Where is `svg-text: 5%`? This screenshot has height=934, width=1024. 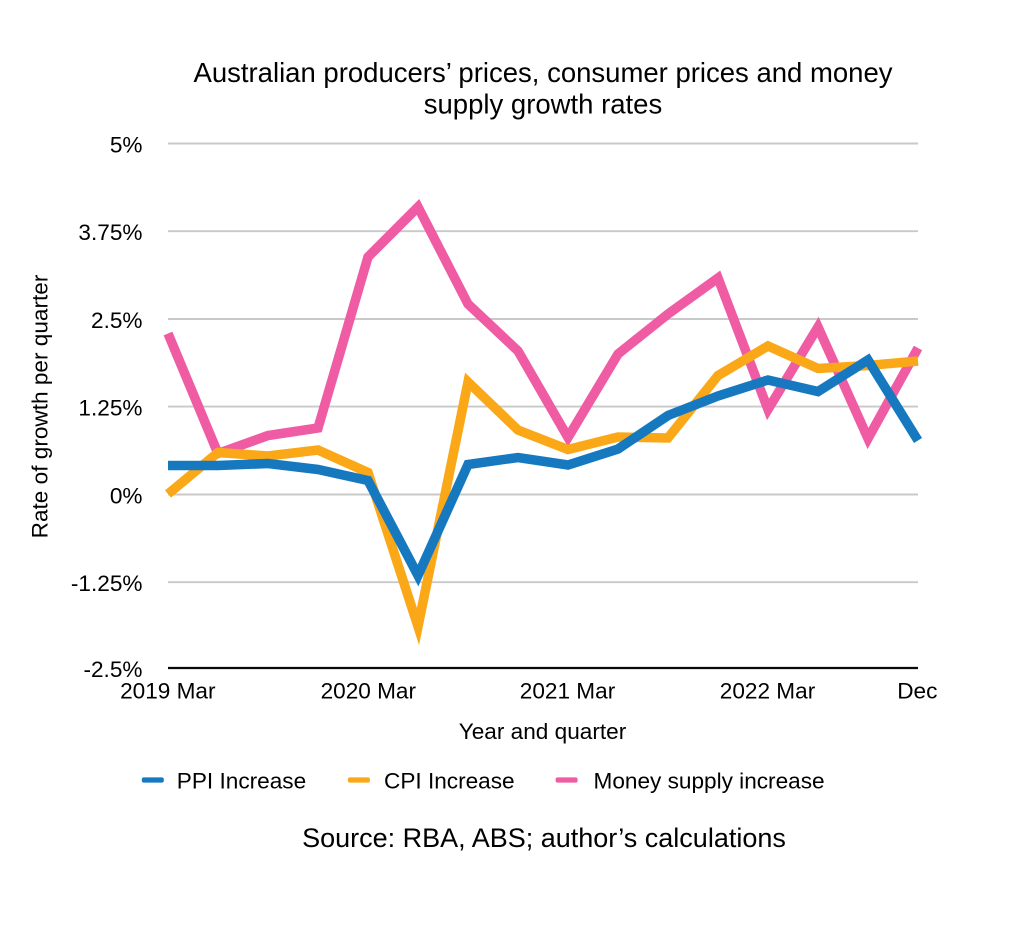 svg-text: 5% is located at coordinates (126, 145).